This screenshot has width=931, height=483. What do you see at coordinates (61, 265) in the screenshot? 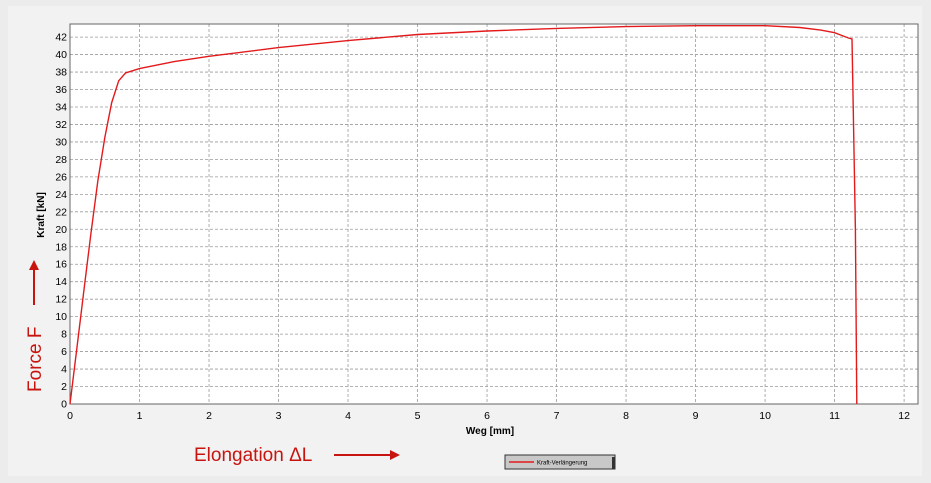
I see `y-tick-label: 16` at bounding box center [61, 265].